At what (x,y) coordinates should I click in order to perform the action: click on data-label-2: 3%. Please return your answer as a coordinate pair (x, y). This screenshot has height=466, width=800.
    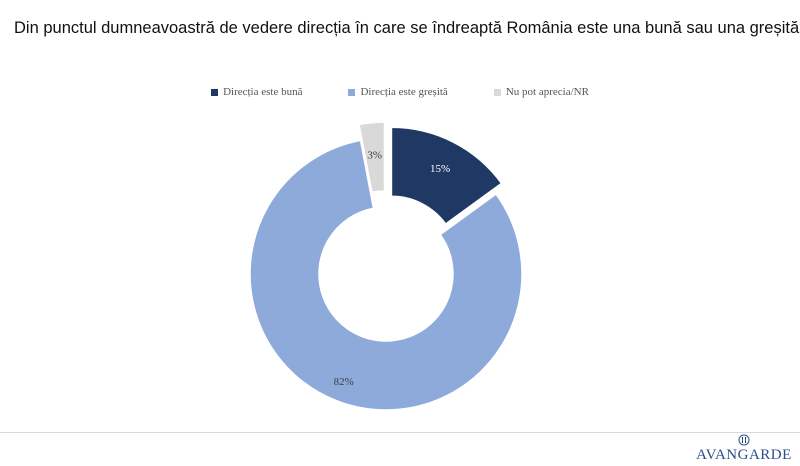
    Looking at the image, I should click on (374, 156).